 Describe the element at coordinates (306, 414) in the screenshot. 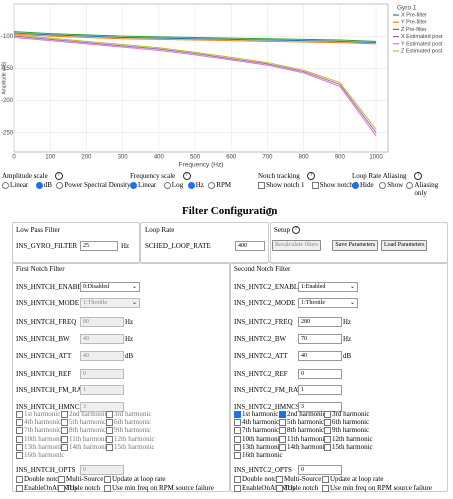

I see `checkbox-label: 2nd harmonic` at that location.